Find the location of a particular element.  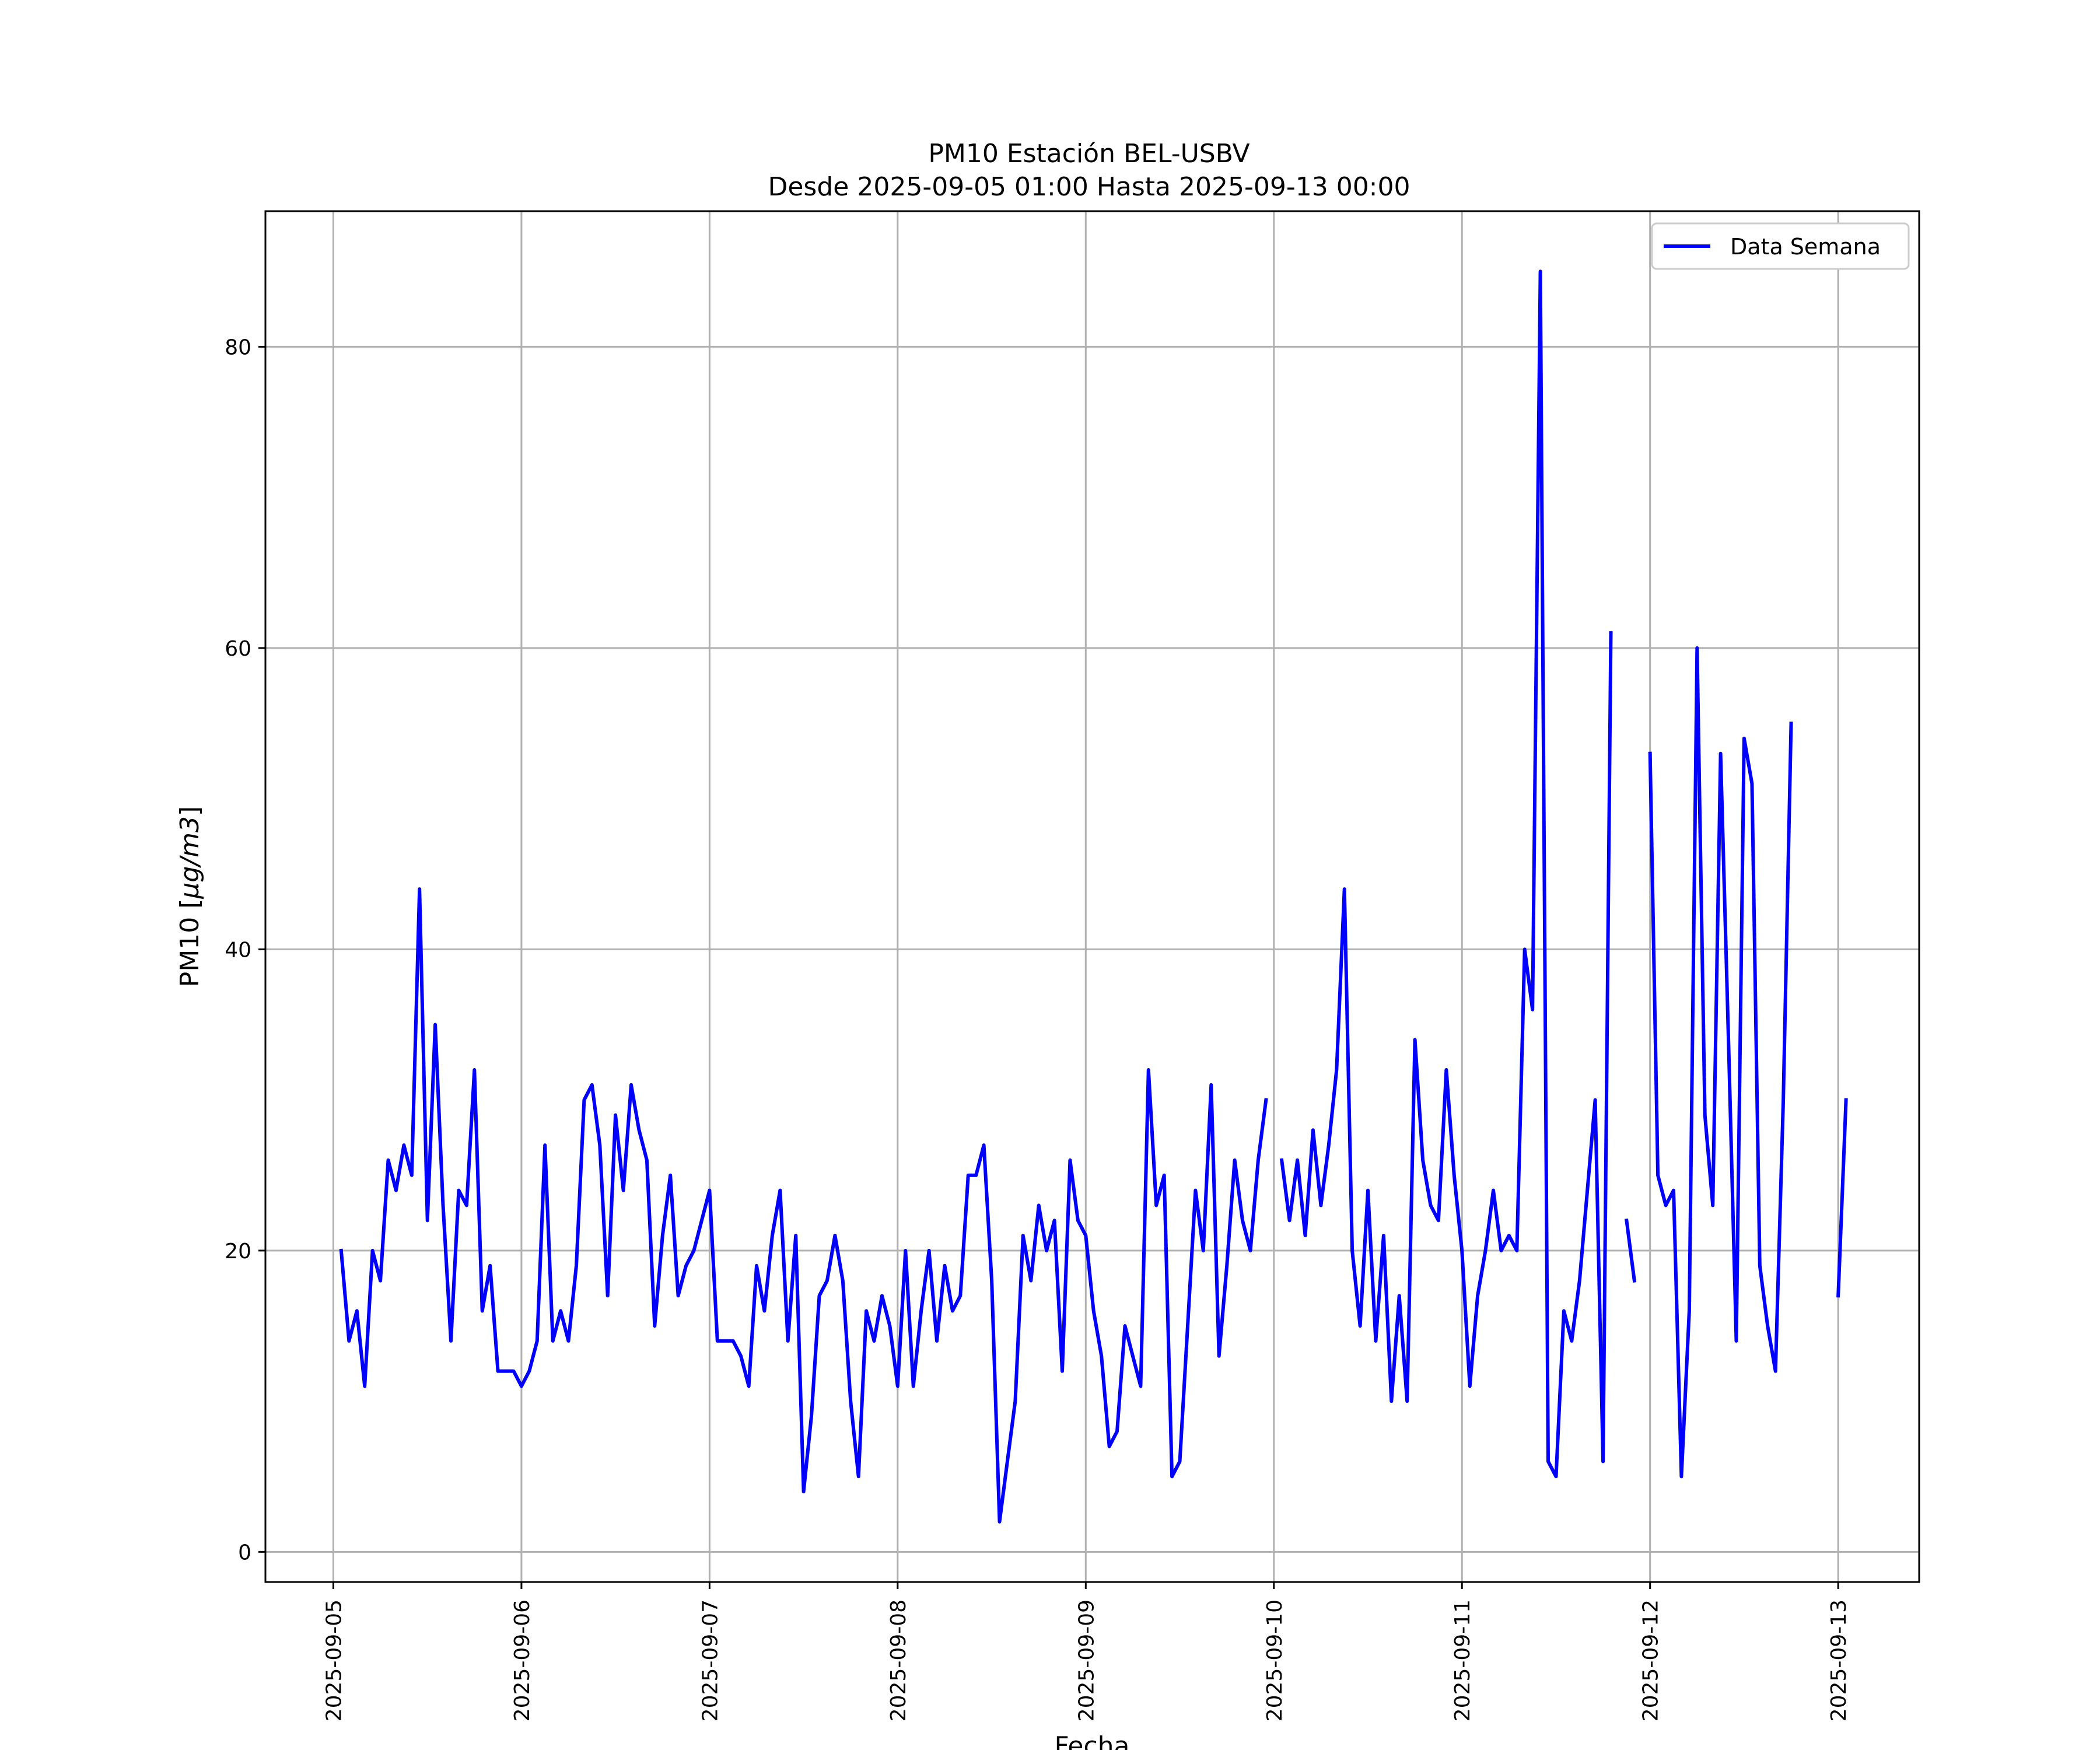

x-axis-label: Fecha is located at coordinates (1091, 1740).